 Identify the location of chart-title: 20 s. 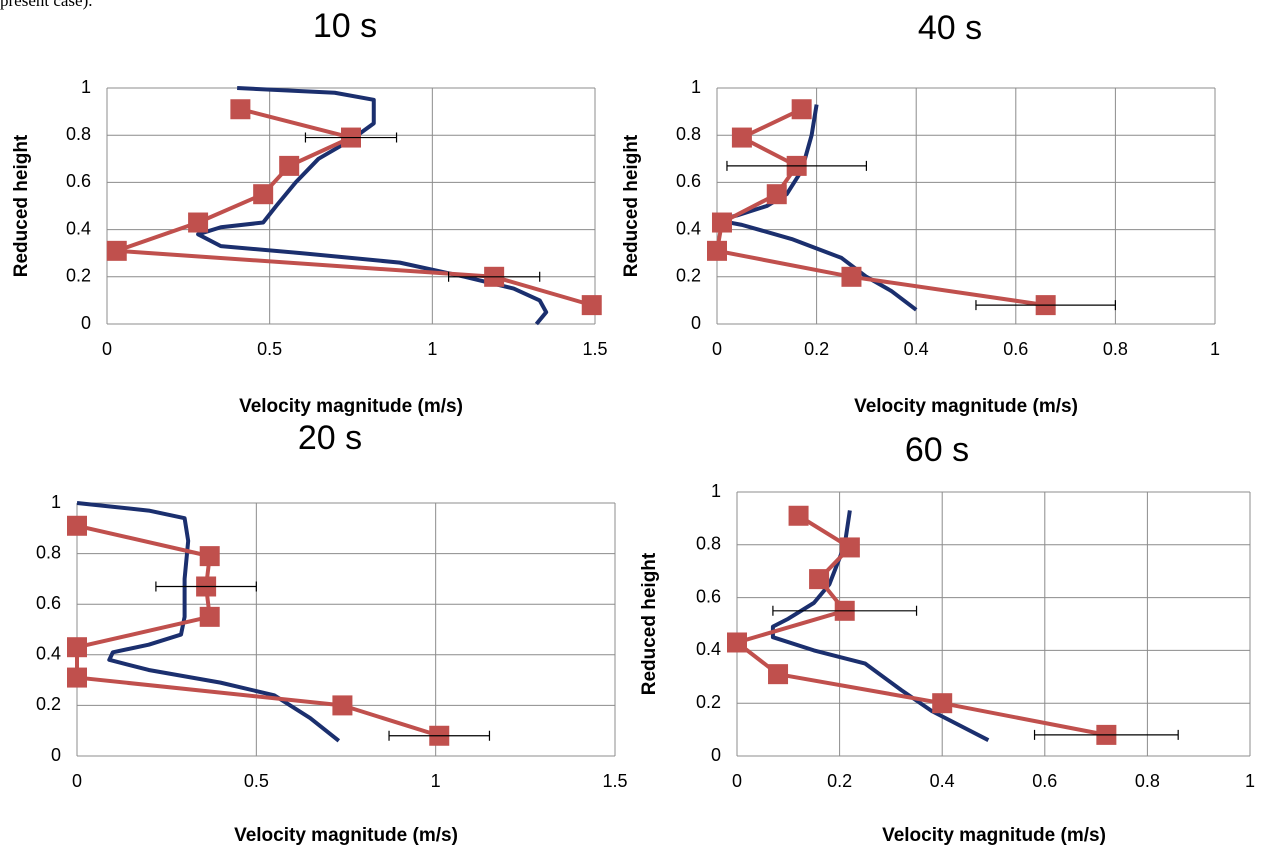
(330, 438).